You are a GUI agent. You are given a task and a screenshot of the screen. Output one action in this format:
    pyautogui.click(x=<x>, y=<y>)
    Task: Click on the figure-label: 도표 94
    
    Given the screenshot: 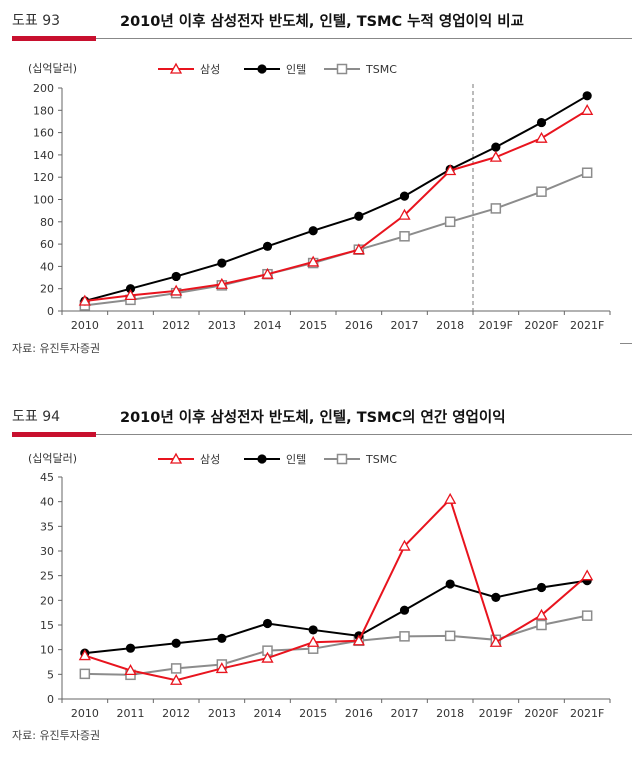 What is the action you would take?
    pyautogui.click(x=36, y=417)
    